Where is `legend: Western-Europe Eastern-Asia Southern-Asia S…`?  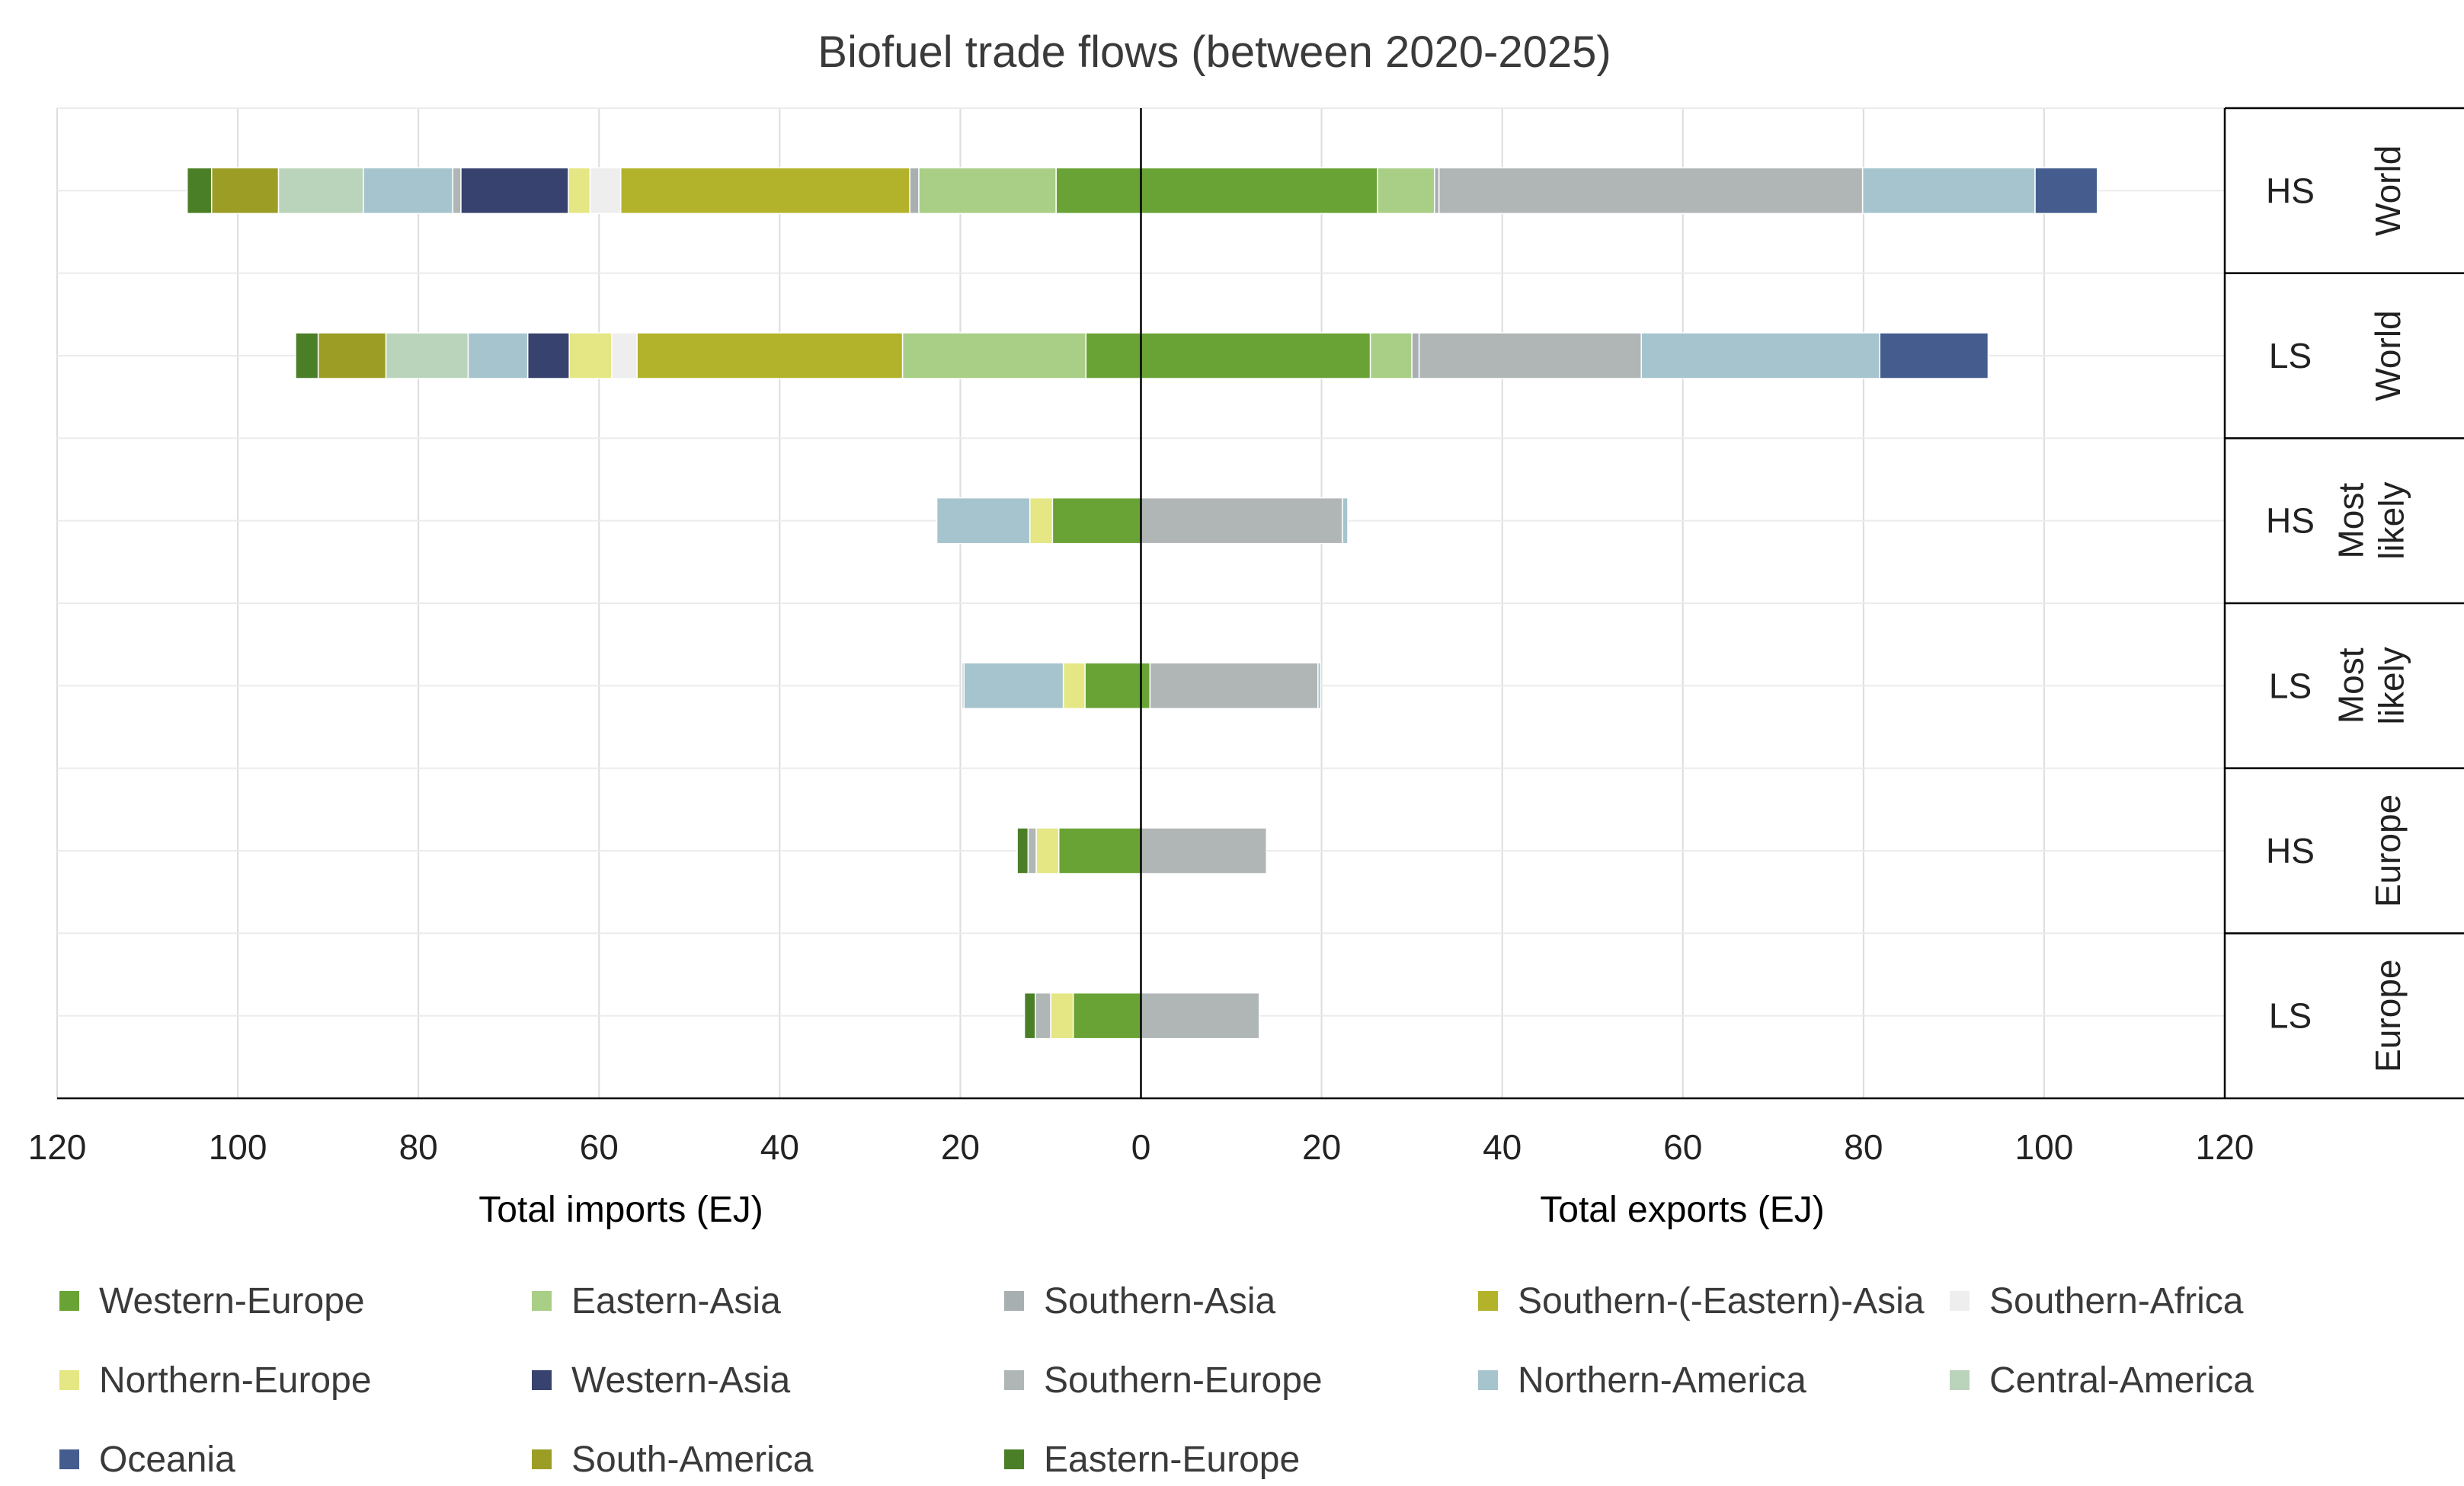 legend: Western-Europe Eastern-Asia Southern-Asia S… is located at coordinates (1156, 1380).